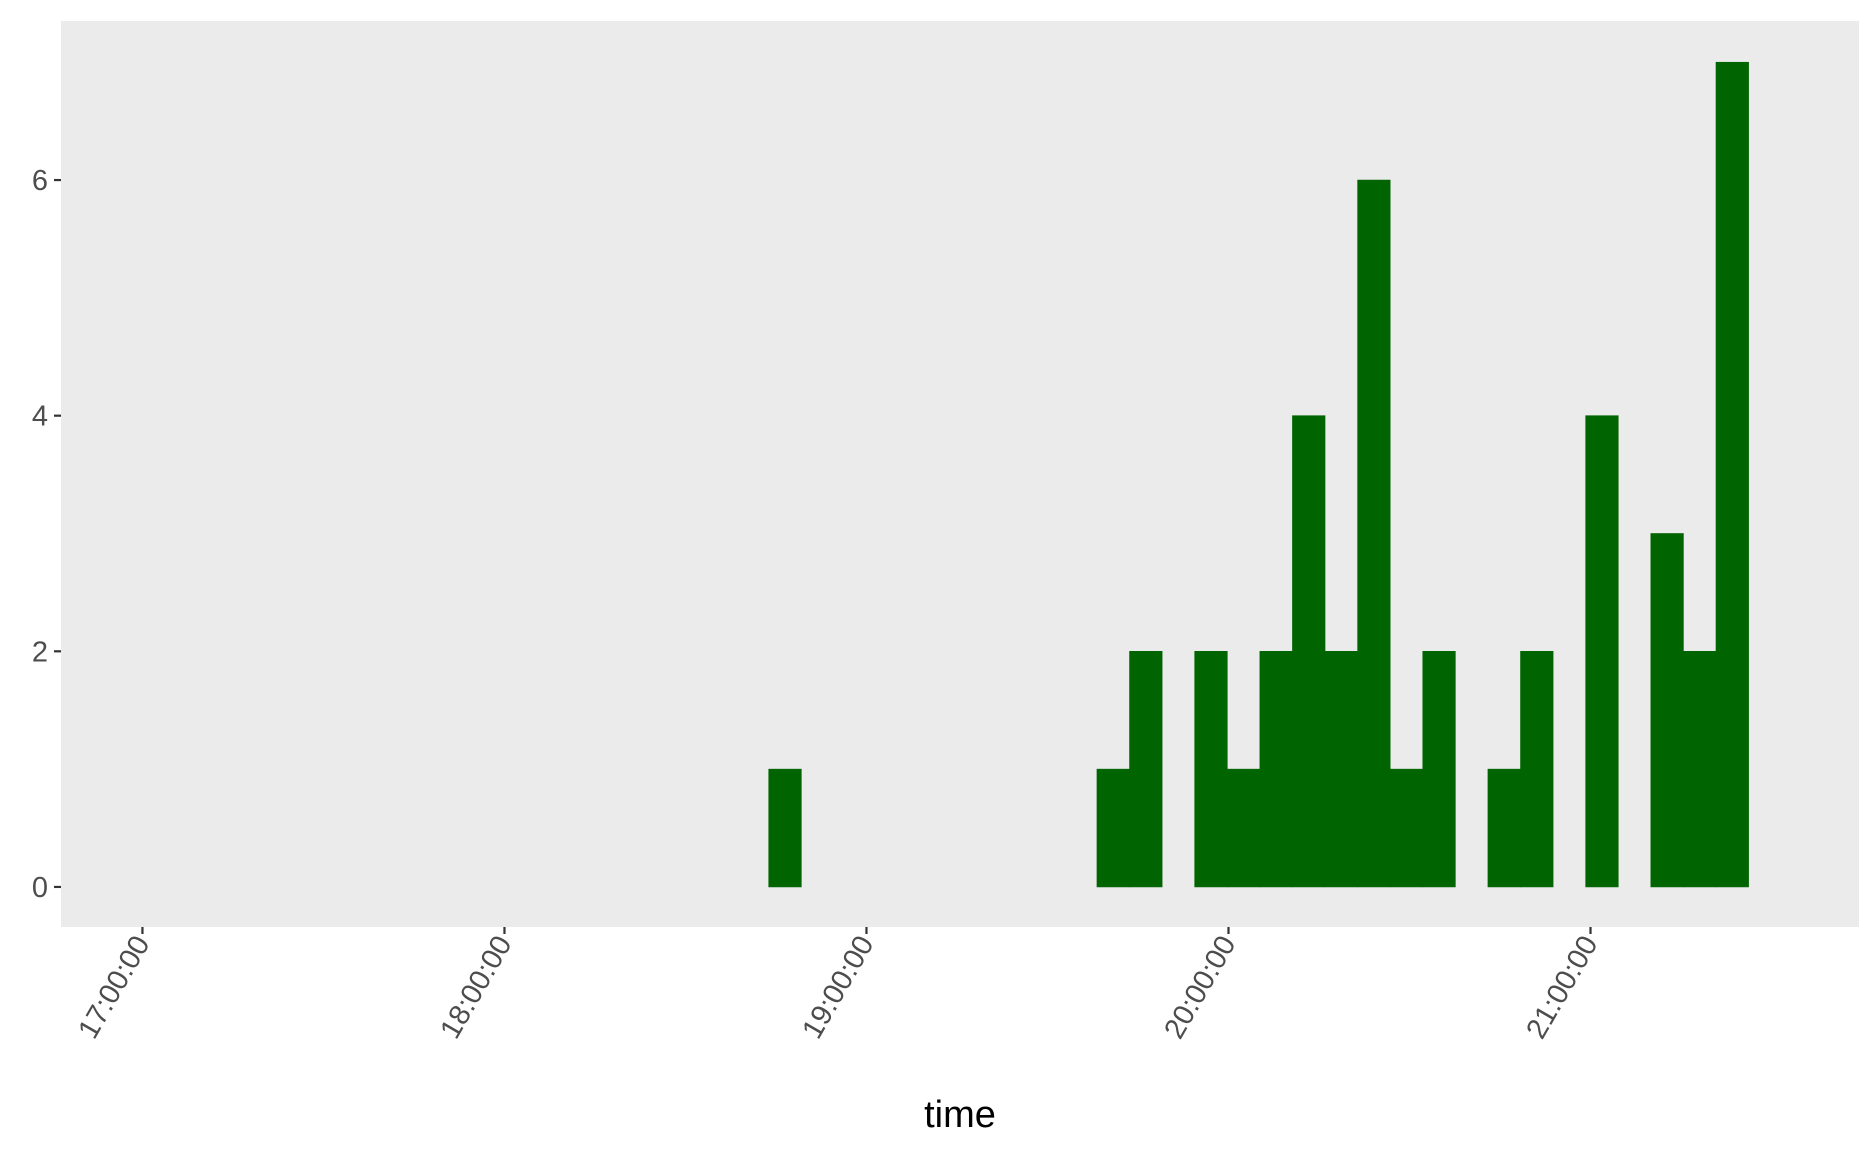 The height and width of the screenshot is (1152, 1872). I want to click on x-tick-label: 17:00:00, so click(114, 988).